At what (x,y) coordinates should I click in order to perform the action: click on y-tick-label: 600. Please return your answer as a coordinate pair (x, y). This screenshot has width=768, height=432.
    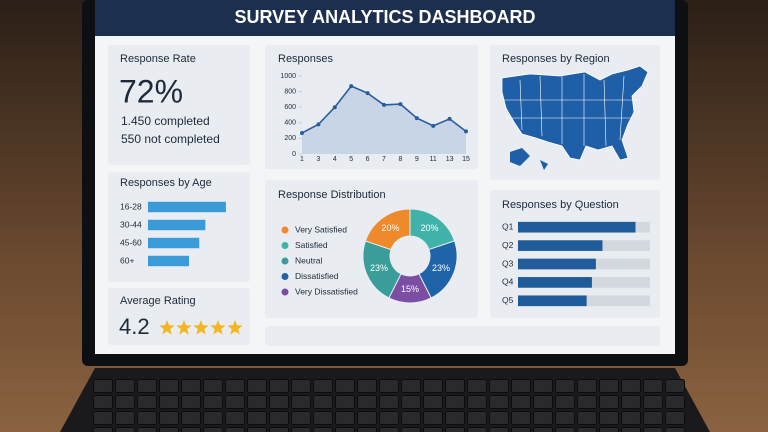
    Looking at the image, I should click on (290, 107).